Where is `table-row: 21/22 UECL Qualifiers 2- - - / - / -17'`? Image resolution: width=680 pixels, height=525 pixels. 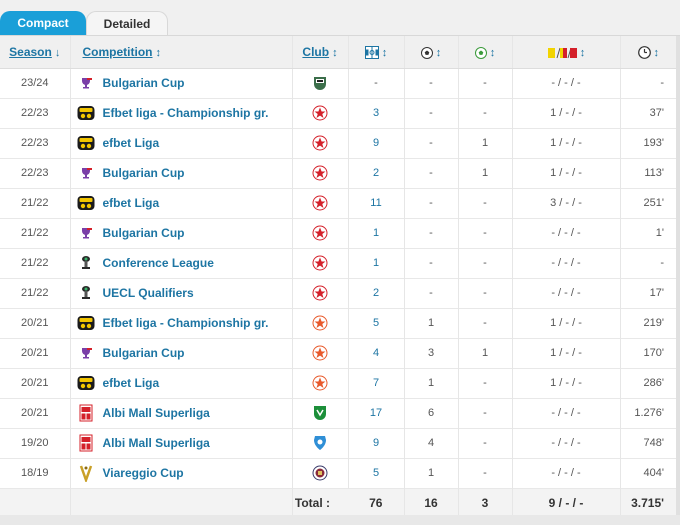 table-row: 21/22 UECL Qualifiers 2- - - / - / -17' is located at coordinates (338, 293).